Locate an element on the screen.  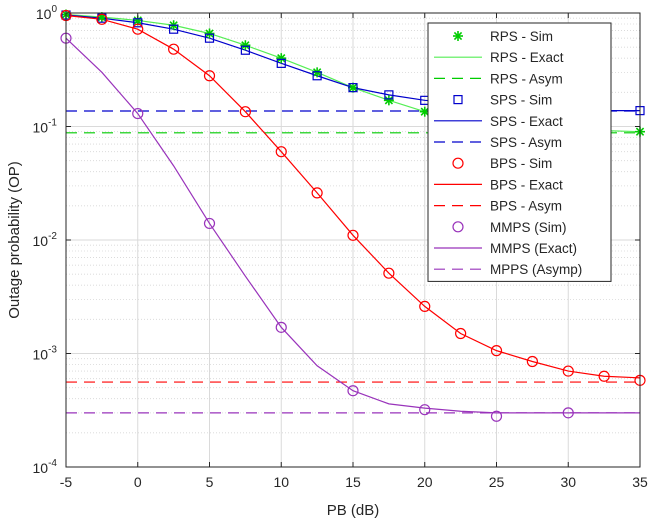
y-tick-label: 10⁻³ is located at coordinates (45, 354).